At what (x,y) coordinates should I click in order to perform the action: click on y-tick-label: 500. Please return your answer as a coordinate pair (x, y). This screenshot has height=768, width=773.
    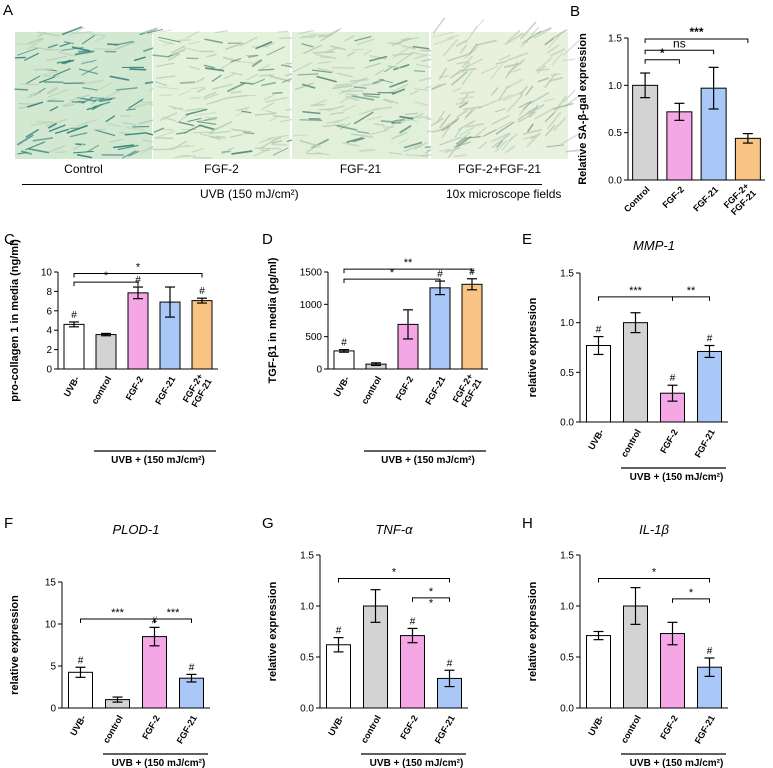
    Looking at the image, I should click on (313, 337).